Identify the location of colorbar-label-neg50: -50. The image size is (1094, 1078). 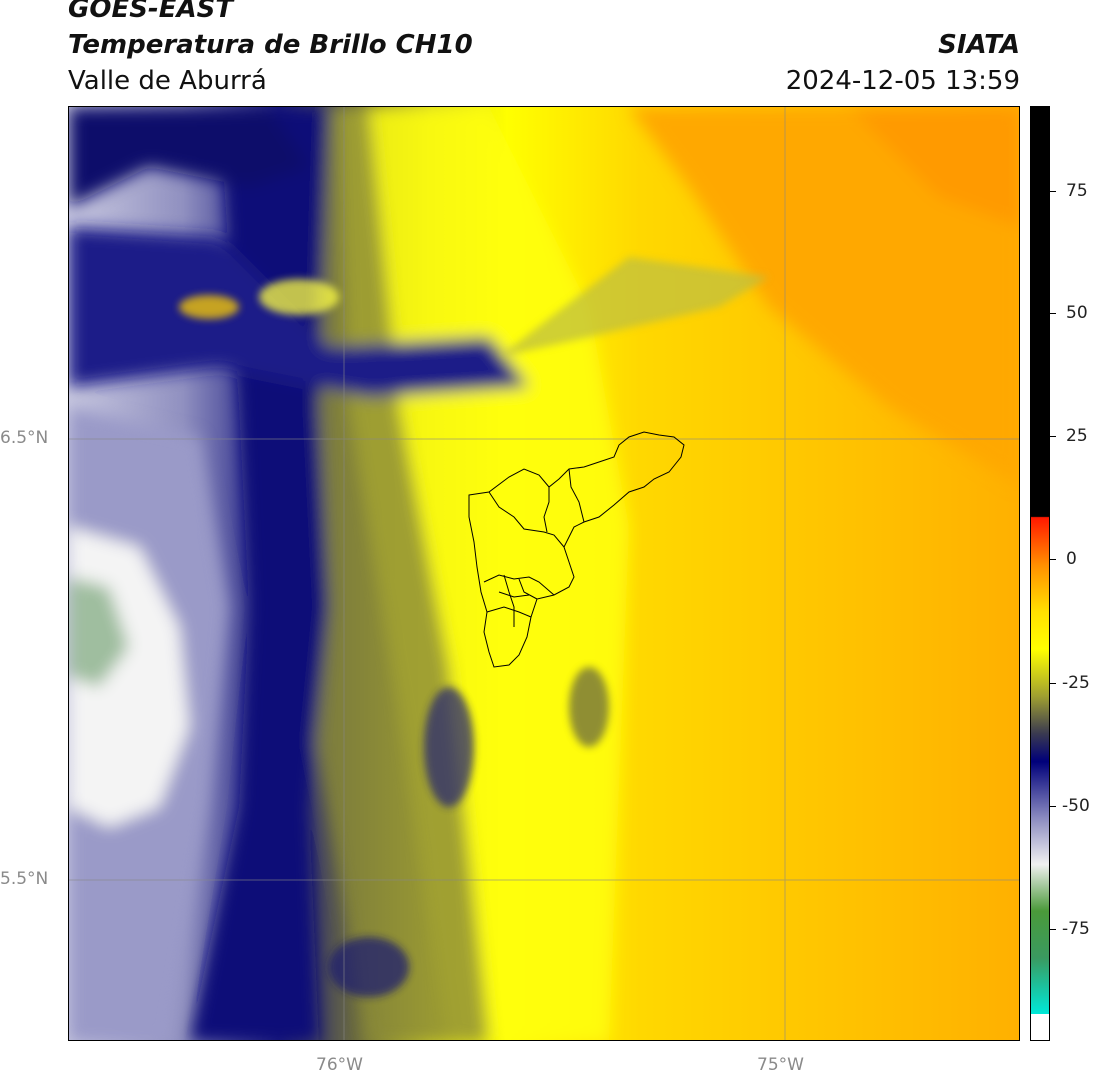
(1076, 806).